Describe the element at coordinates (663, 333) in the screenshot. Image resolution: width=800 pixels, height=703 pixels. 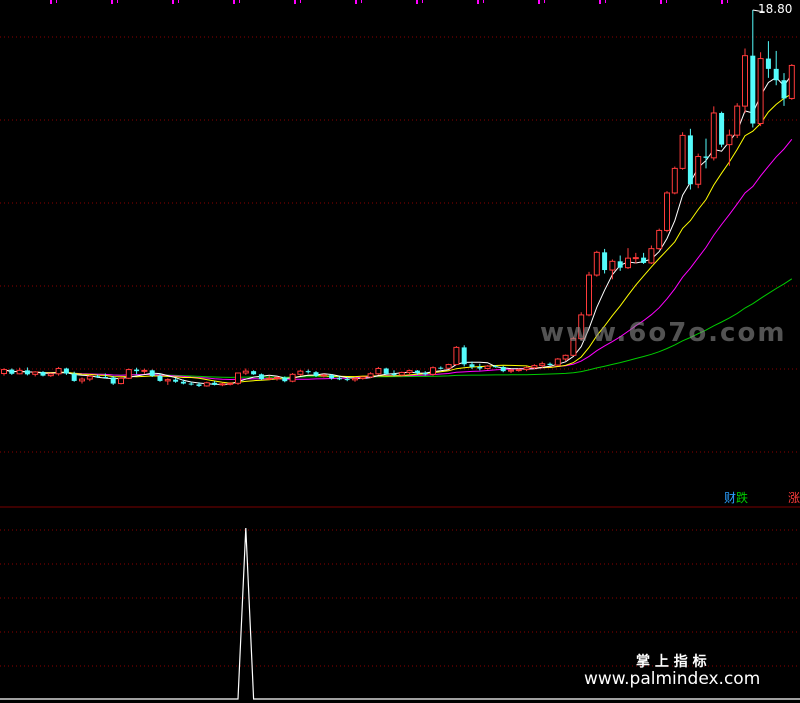
I see `watermark-6o7o: www.6o7o.com` at that location.